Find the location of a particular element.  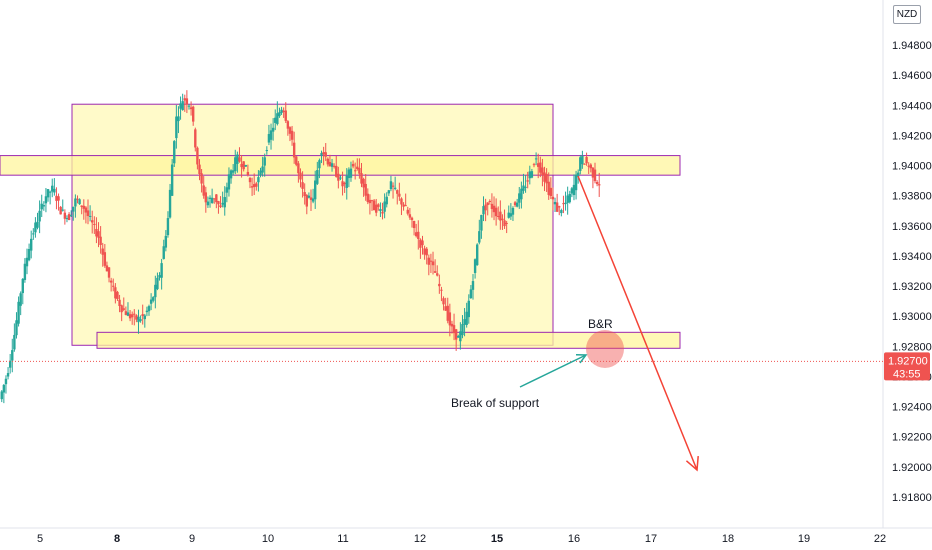

b-and-r-label: B&R is located at coordinates (600, 324).